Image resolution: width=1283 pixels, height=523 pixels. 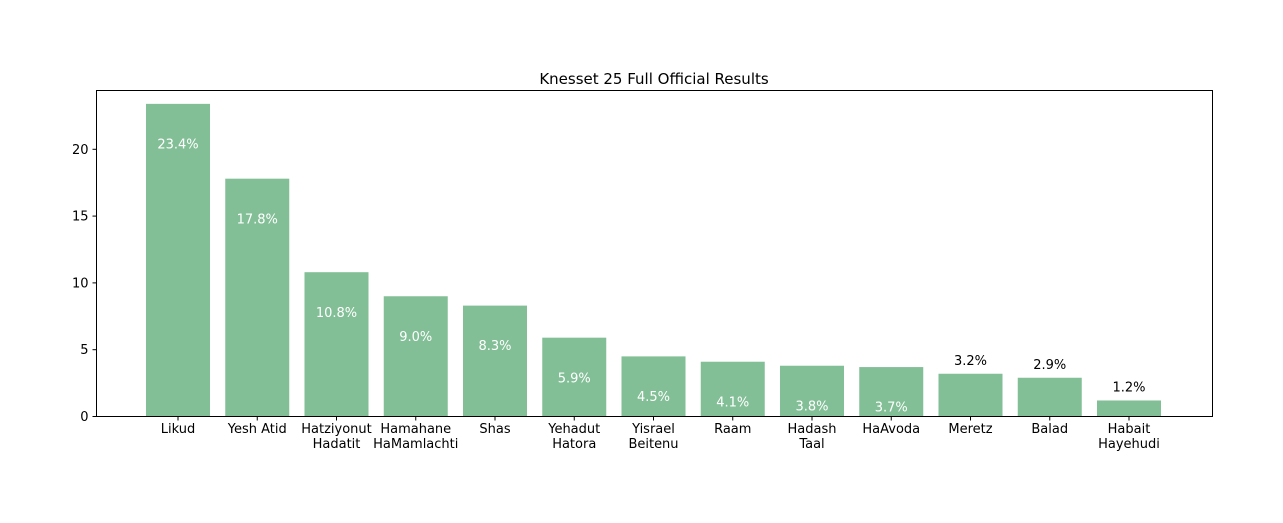 I want to click on data-label-6: 4.5%, so click(x=653, y=397).